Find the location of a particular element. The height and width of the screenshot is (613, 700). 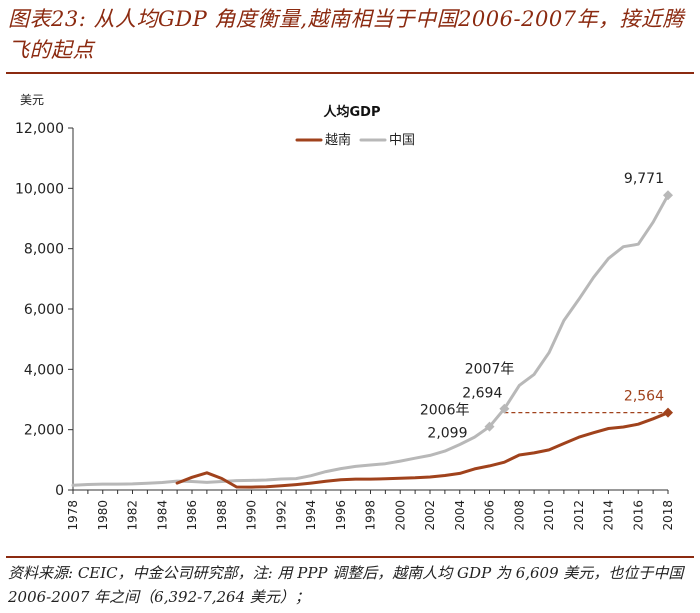

x-tick-label: 2018 is located at coordinates (668, 515).